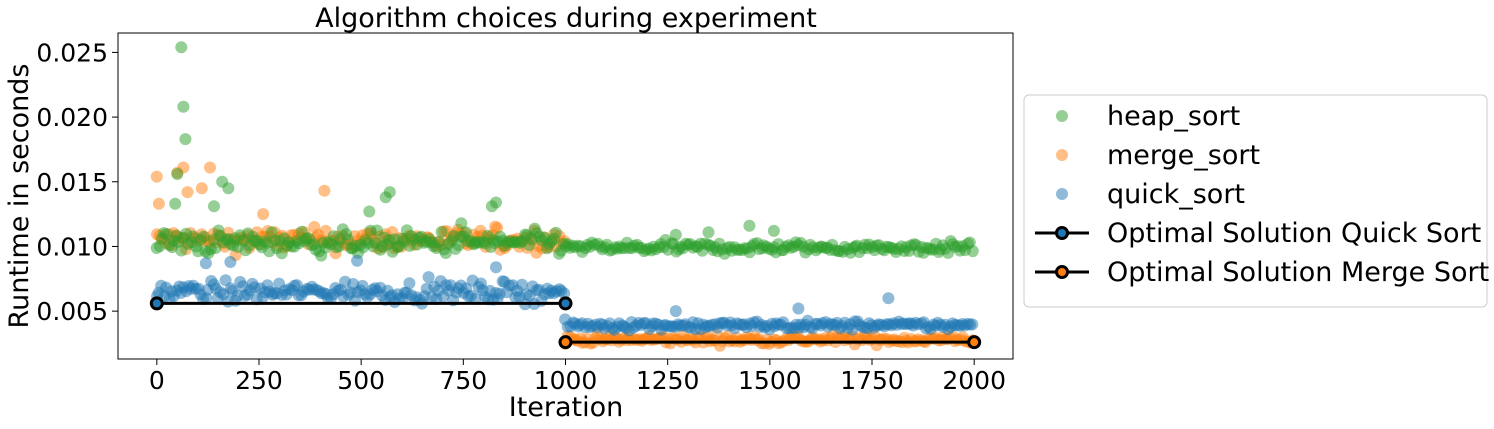 This screenshot has width=1494, height=429. What do you see at coordinates (668, 380) in the screenshot?
I see `x-tick-label: 1250` at bounding box center [668, 380].